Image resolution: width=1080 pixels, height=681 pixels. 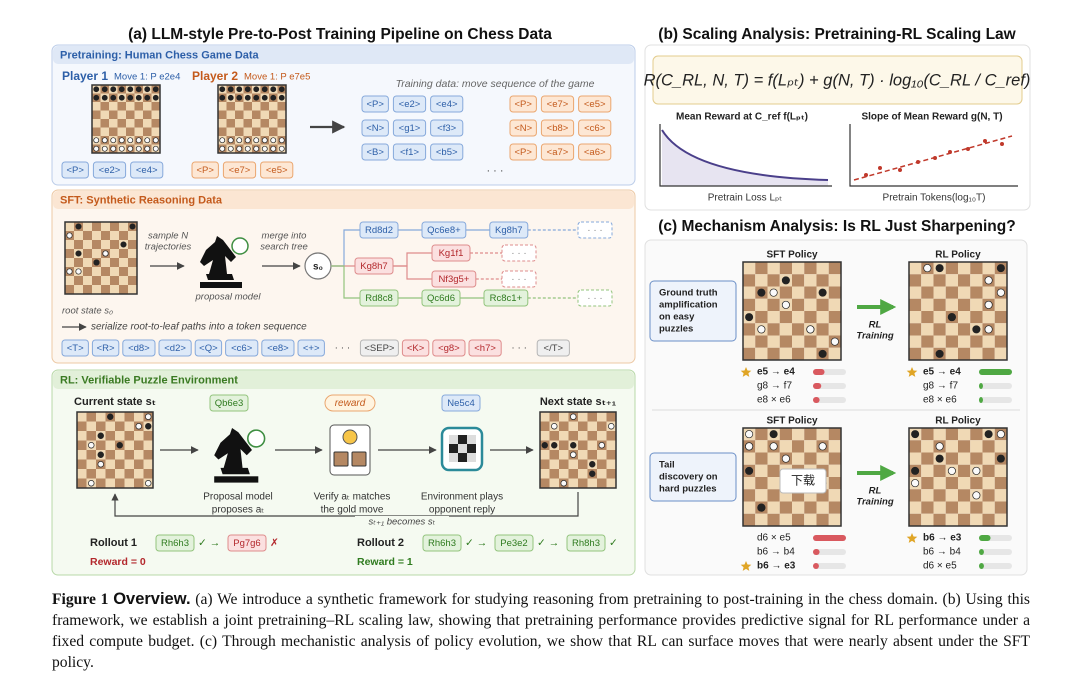 I want to click on knight-shape, so click(x=233, y=451).